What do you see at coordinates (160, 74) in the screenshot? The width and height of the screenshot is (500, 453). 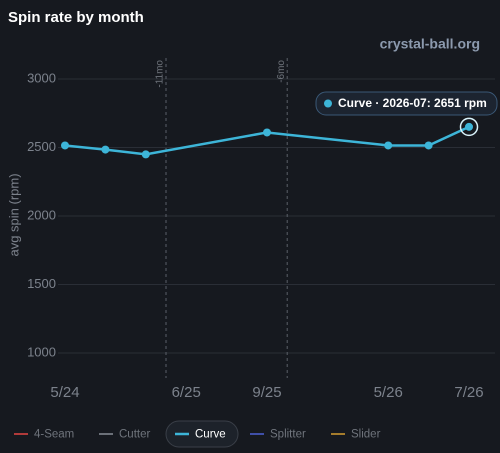 I see `marker-label: -11mo` at bounding box center [160, 74].